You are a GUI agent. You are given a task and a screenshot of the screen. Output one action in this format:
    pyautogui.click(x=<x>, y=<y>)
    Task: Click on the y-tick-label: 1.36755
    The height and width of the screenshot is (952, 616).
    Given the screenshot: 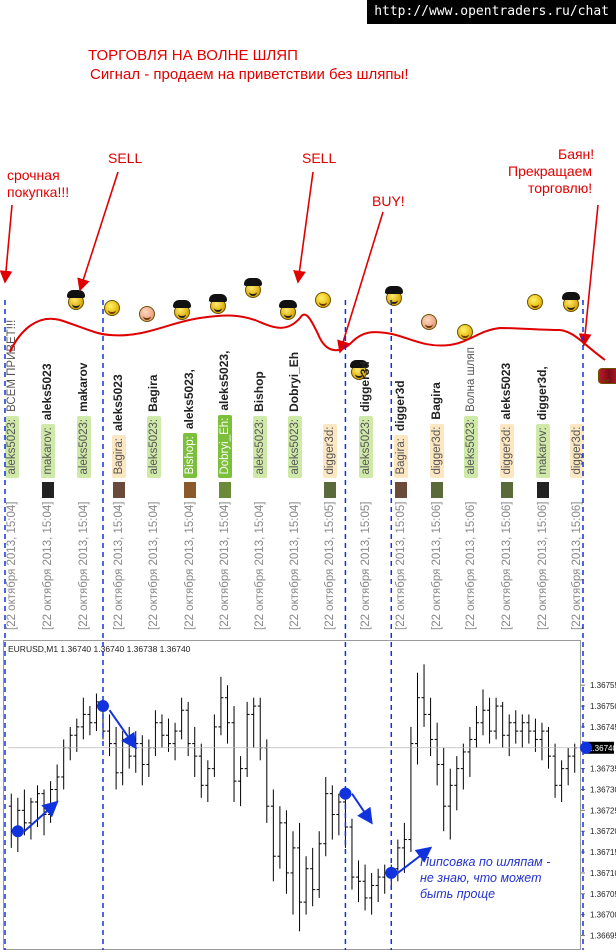 What is the action you would take?
    pyautogui.click(x=603, y=685)
    